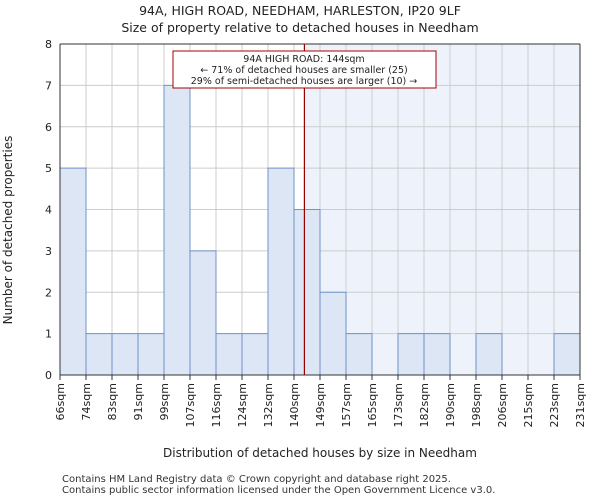  I want to click on x-tick-label: 140sqm, so click(294, 405).